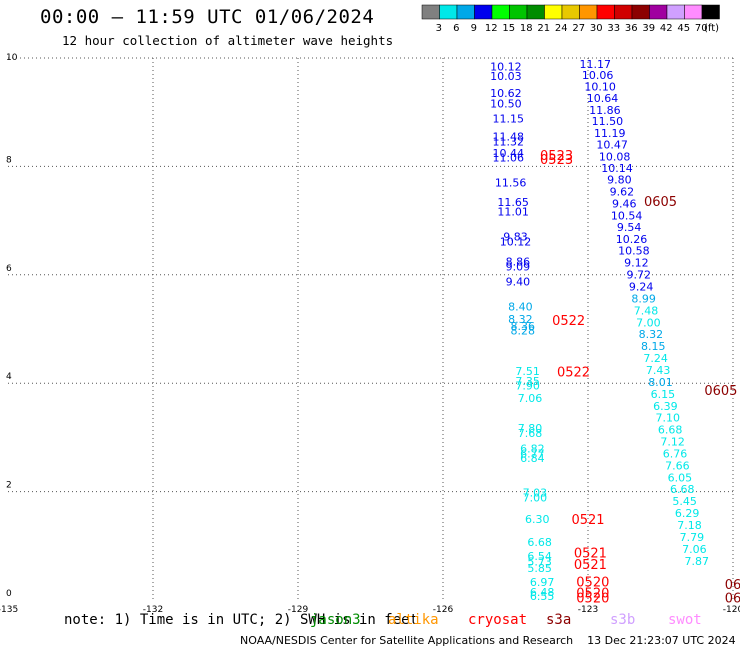 The height and width of the screenshot is (650, 740). Describe the element at coordinates (639, 275) in the screenshot. I see `wave-height-label: 9.72` at that location.